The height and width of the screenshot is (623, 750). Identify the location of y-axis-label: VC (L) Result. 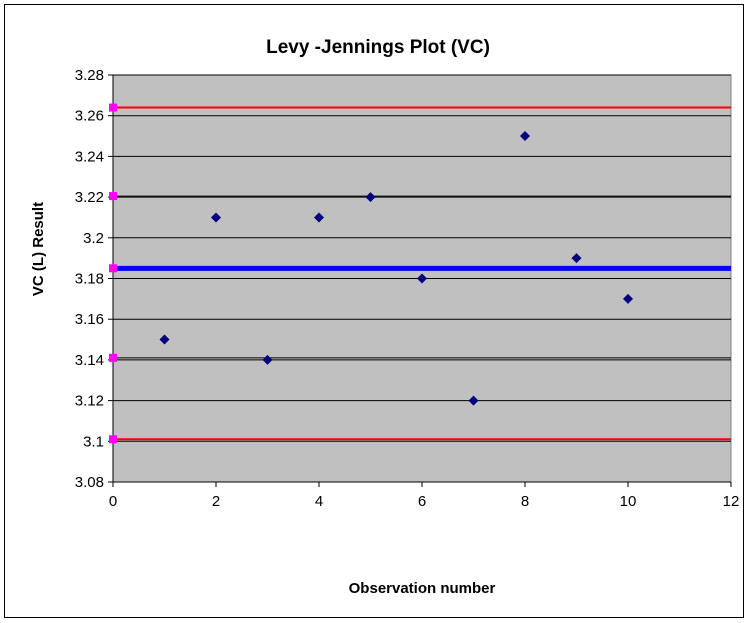
(38, 249).